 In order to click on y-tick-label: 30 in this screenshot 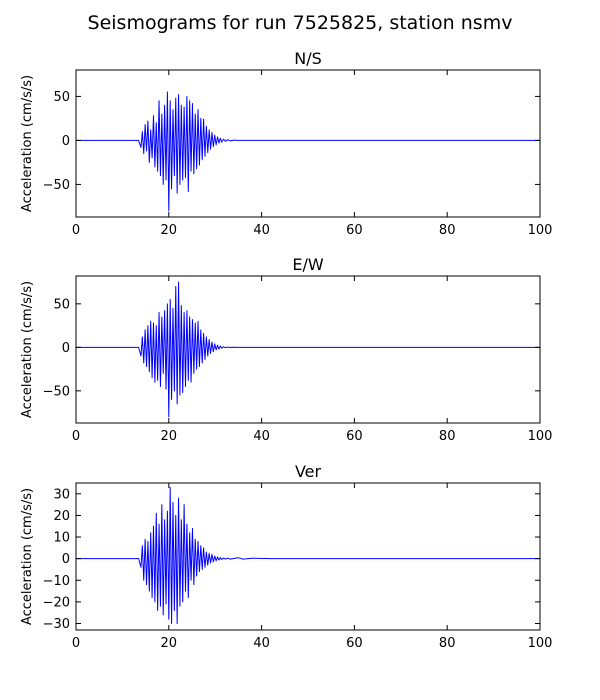, I will do `click(61, 494)`.